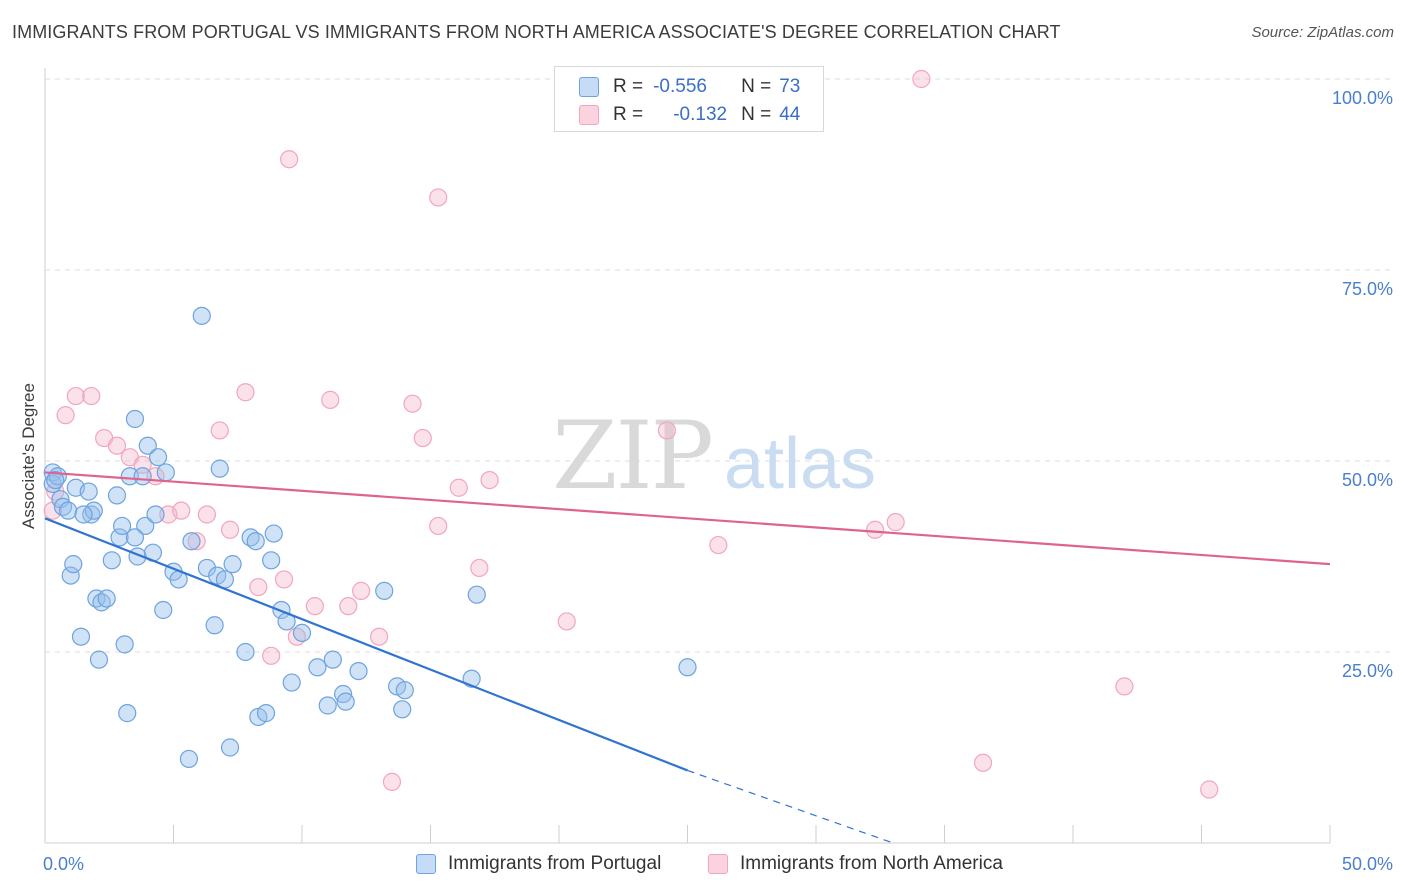 The height and width of the screenshot is (892, 1406). I want to click on bottom-legend-swatch-blue, so click(426, 864).